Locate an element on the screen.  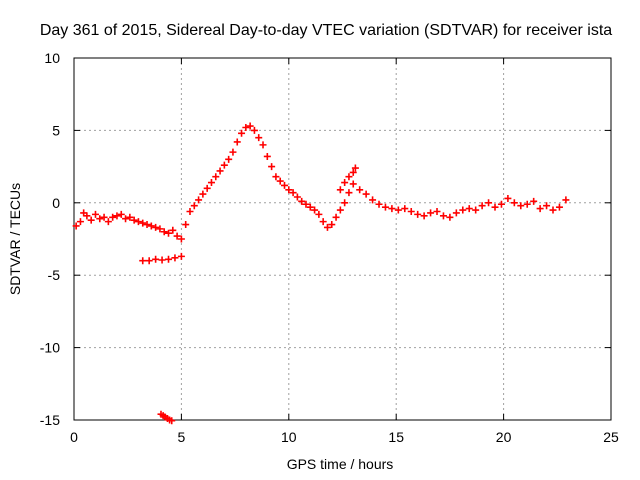
y-tick-label: 0 is located at coordinates (56, 203).